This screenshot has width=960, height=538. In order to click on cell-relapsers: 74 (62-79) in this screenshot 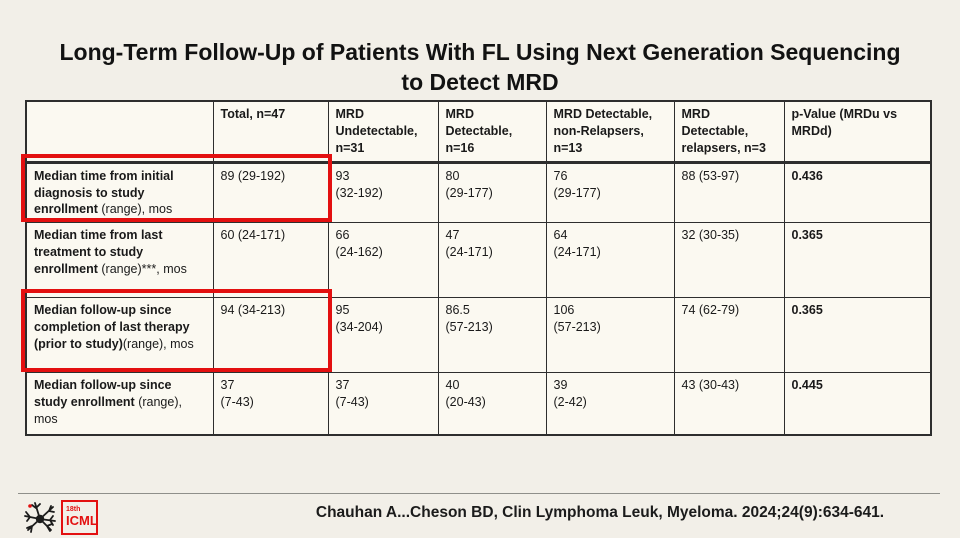, I will do `click(729, 335)`.